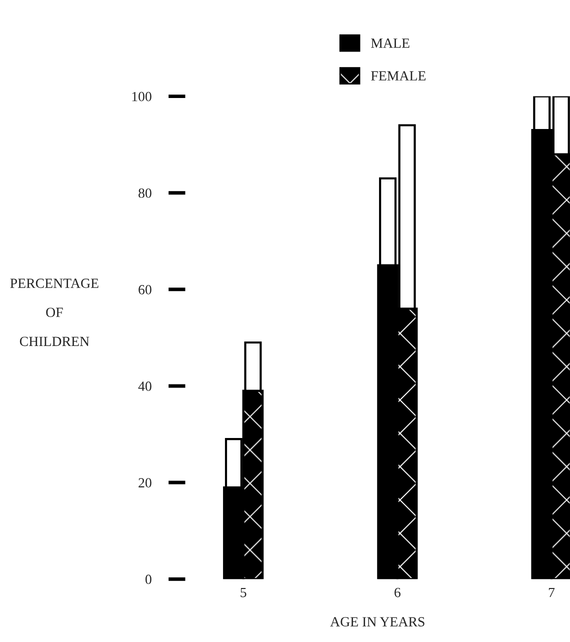 This screenshot has width=570, height=642. Describe the element at coordinates (390, 43) in the screenshot. I see `legend-label: MALE` at that location.